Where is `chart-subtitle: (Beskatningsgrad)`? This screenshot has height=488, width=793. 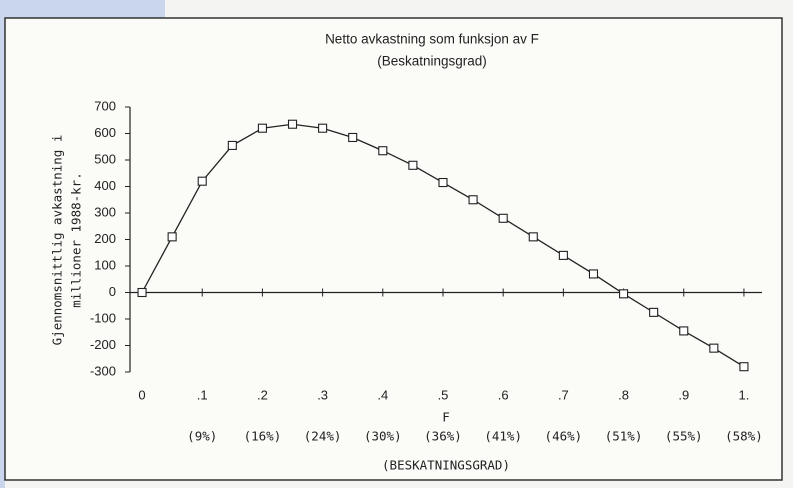
chart-subtitle: (Beskatningsgrad) is located at coordinates (432, 61).